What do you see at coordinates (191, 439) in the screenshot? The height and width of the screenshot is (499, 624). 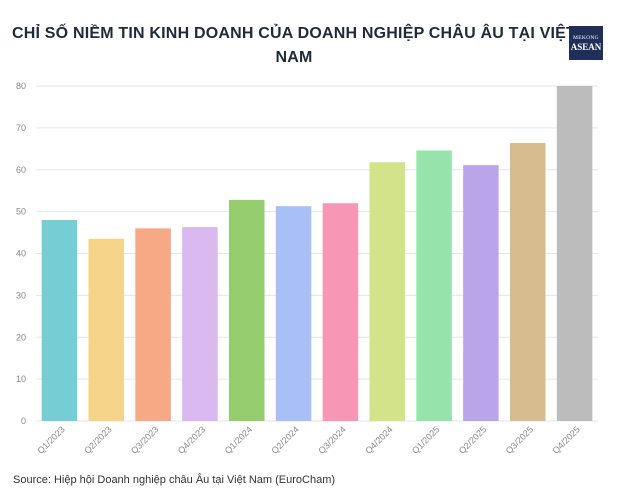 I see `x-tick-label: Q4/2023` at bounding box center [191, 439].